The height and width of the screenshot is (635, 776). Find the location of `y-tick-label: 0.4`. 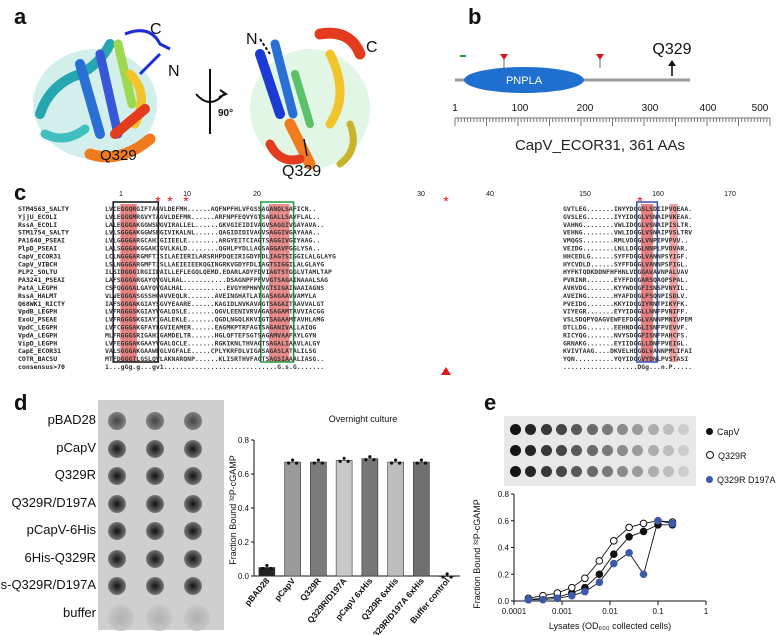

y-tick-label: 0.4 is located at coordinates (244, 508).